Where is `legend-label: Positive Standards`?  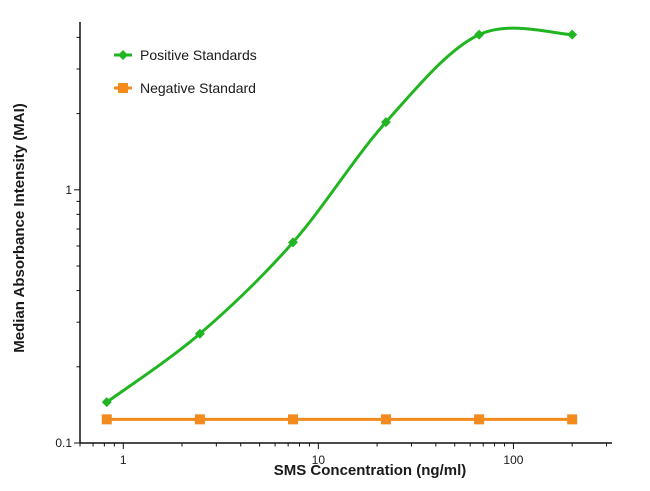
legend-label: Positive Standards is located at coordinates (198, 55).